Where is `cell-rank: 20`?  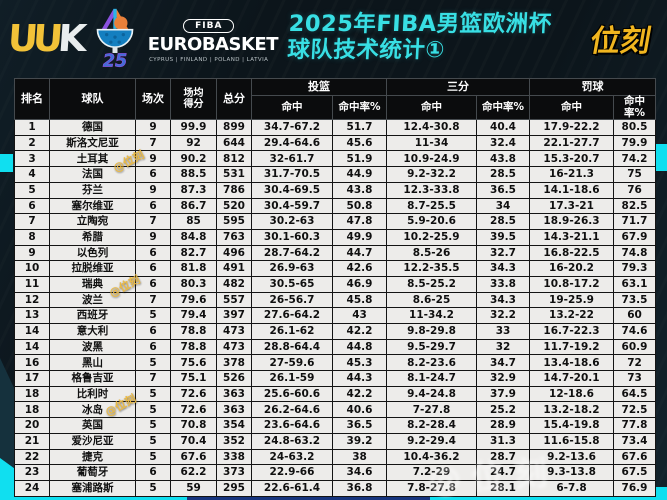 cell-rank: 20 is located at coordinates (32, 425).